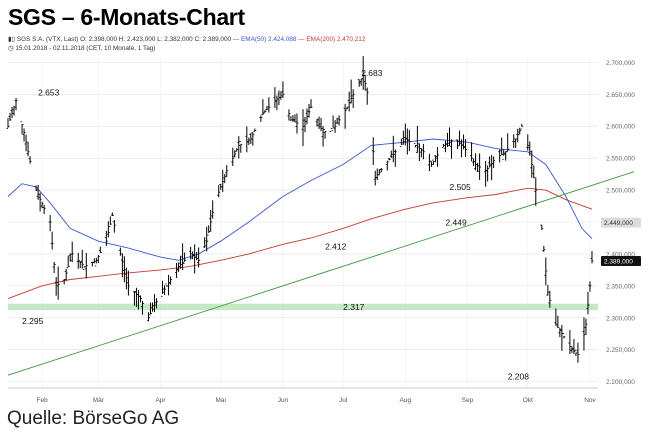  What do you see at coordinates (460, 187) in the screenshot?
I see `price-annotation: 2.505` at bounding box center [460, 187].